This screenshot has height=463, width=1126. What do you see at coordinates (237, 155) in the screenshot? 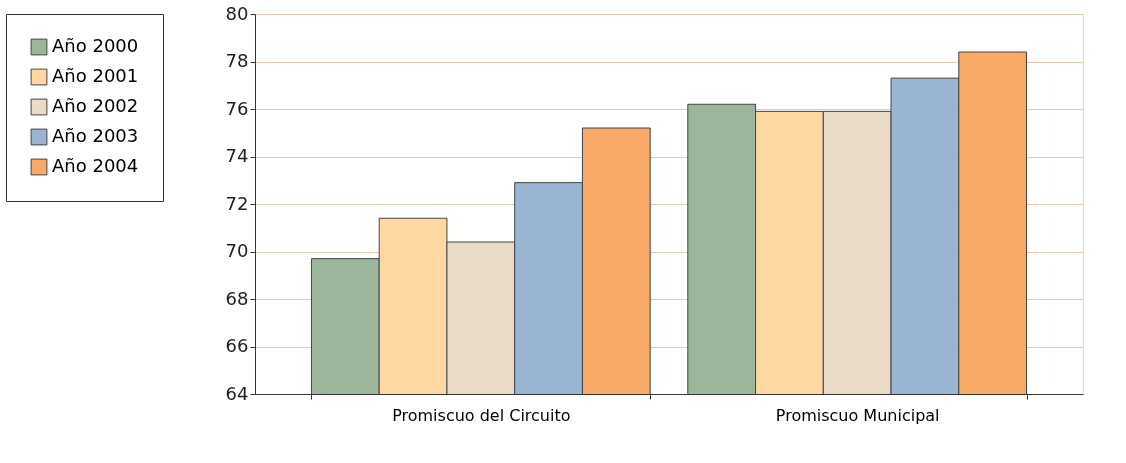
I see `y-tick-label: 74` at bounding box center [237, 155].